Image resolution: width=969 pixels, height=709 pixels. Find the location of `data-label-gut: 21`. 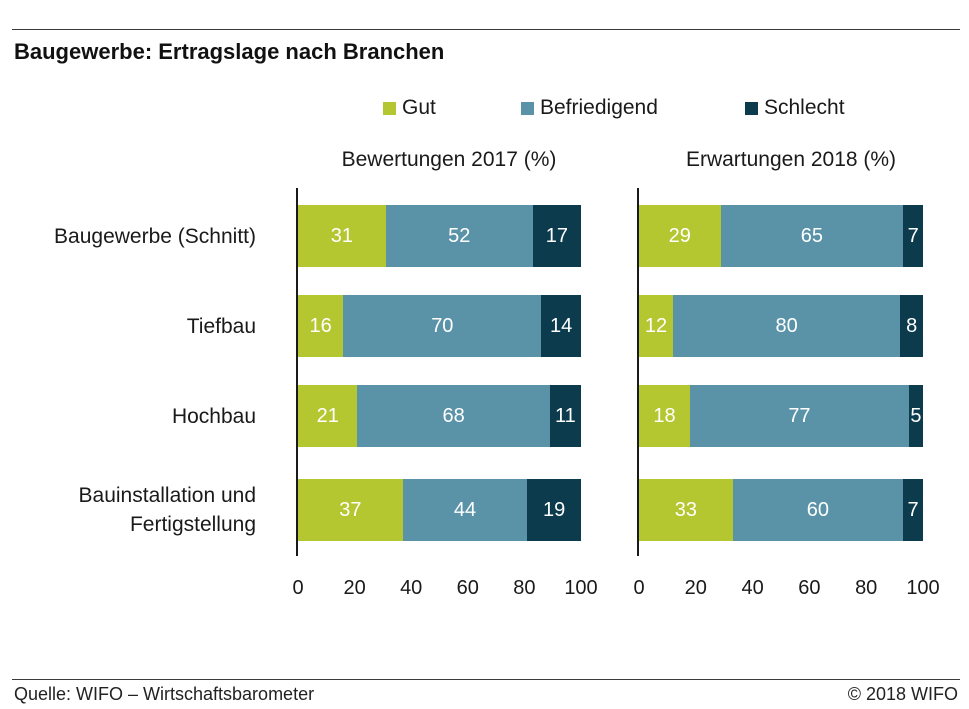

data-label-gut: 21 is located at coordinates (327, 416).